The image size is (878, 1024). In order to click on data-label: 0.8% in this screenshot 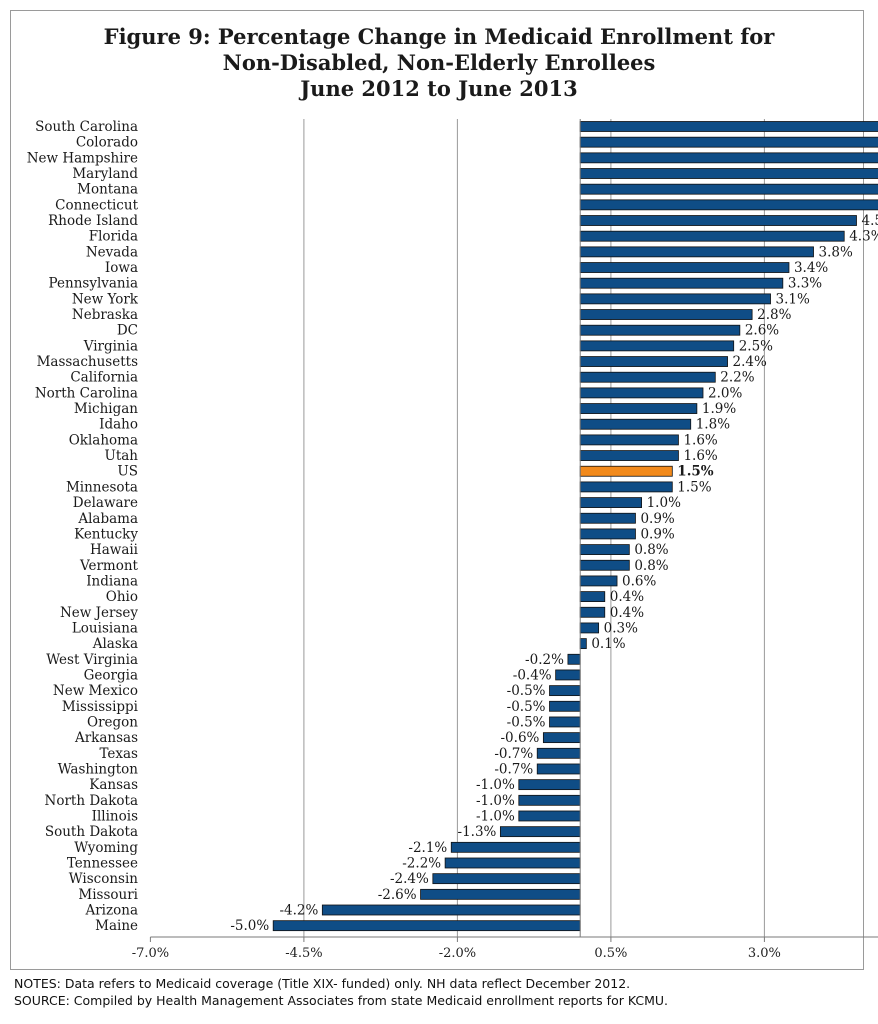, I will do `click(651, 550)`.